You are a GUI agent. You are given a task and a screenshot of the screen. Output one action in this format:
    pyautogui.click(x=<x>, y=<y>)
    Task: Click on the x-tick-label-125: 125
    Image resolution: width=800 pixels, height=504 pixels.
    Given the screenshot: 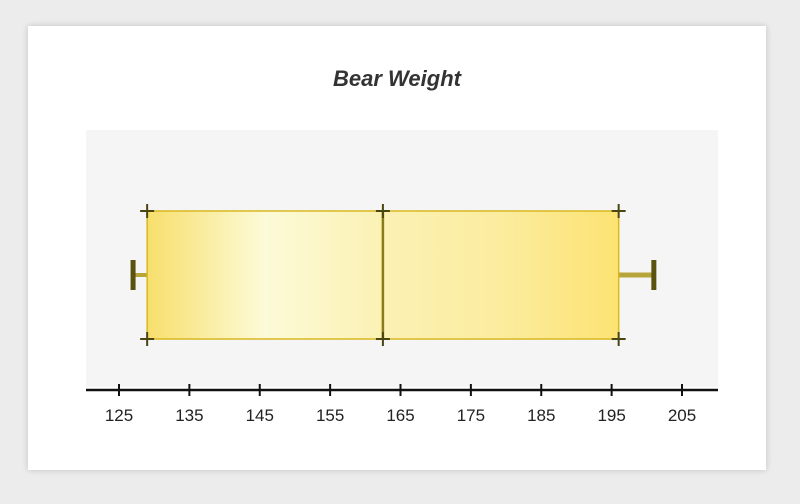 What is the action you would take?
    pyautogui.click(x=119, y=415)
    